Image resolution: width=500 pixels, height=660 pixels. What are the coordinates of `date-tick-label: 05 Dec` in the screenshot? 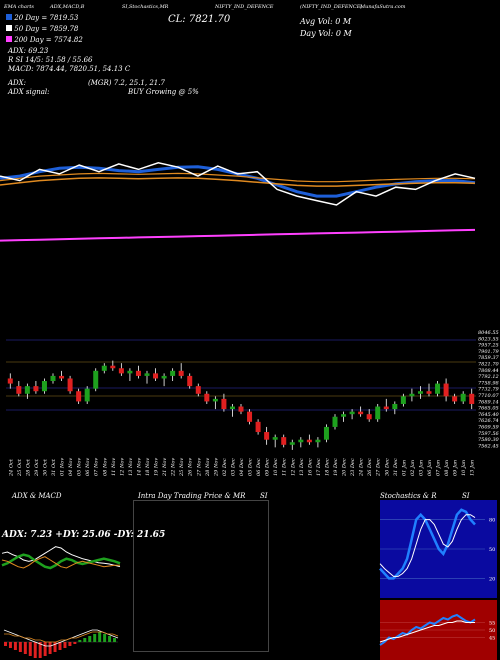 It's located at (251, 467).